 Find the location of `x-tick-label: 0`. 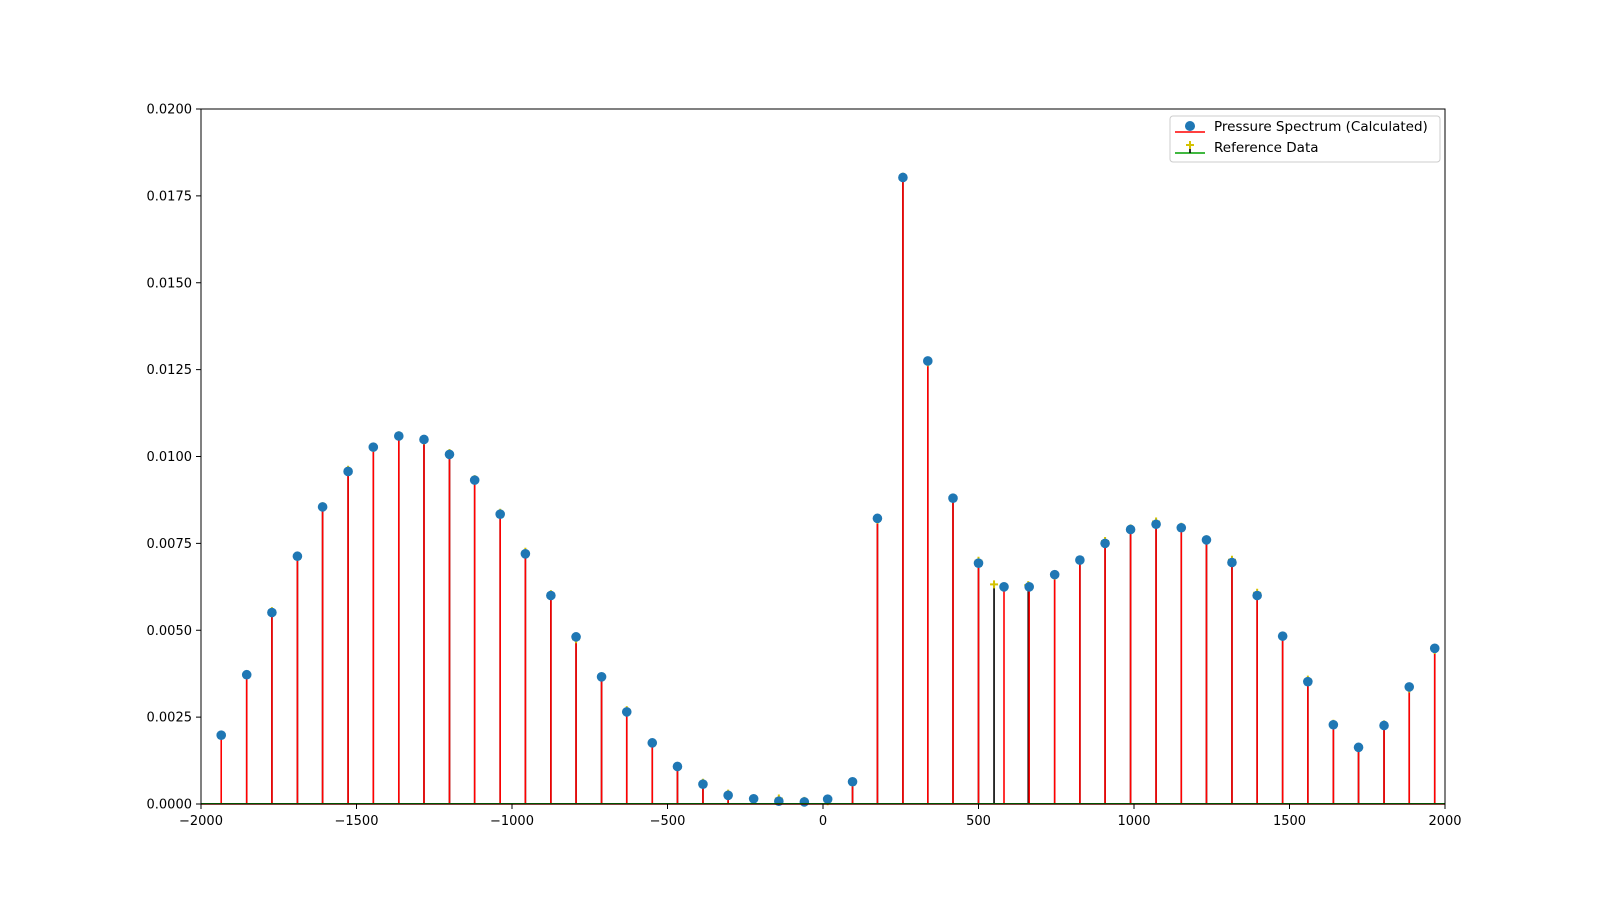

x-tick-label: 0 is located at coordinates (823, 821).